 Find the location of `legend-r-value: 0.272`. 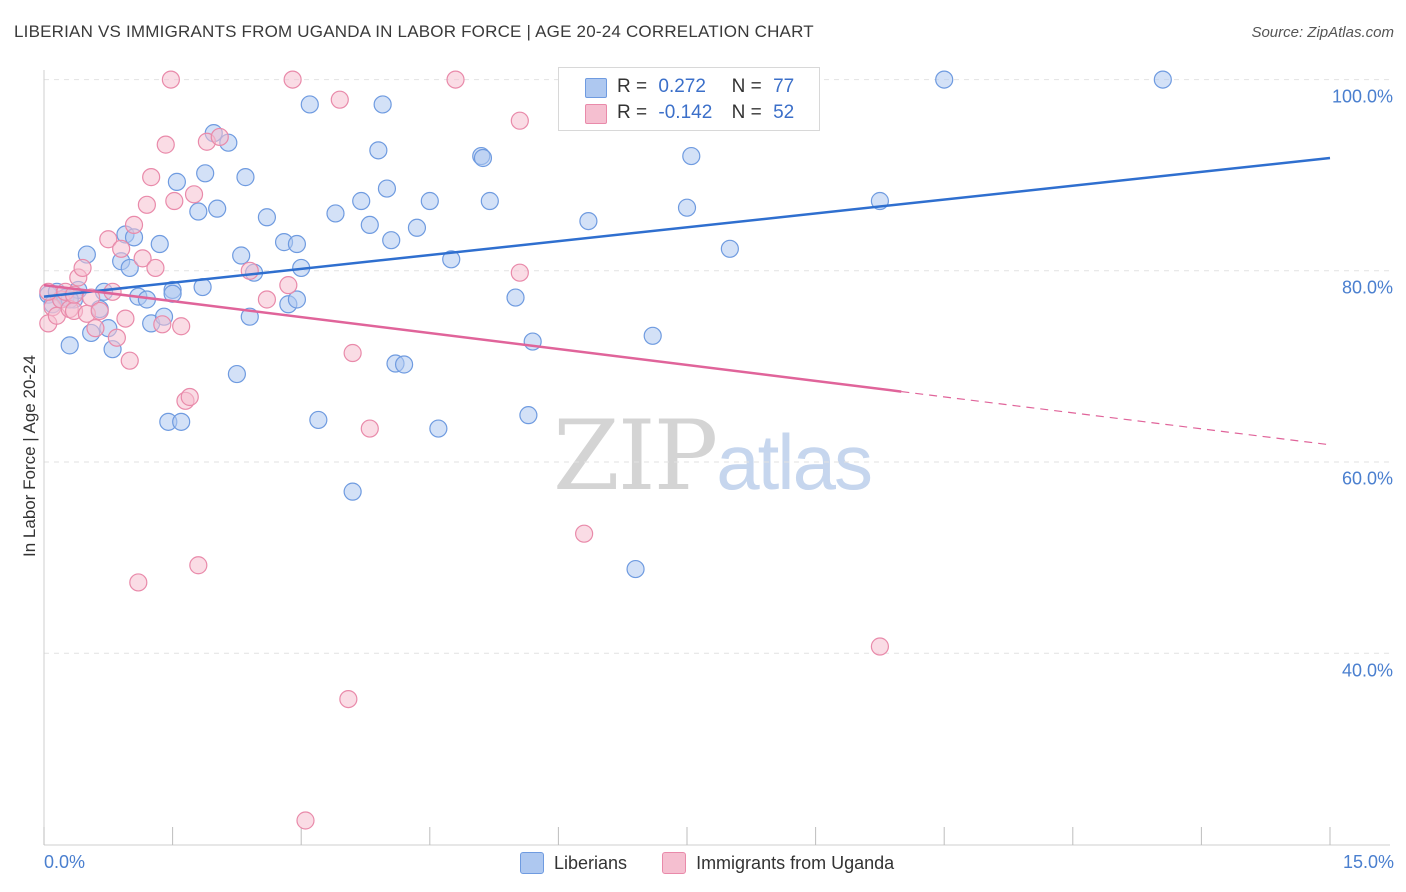

legend-r-value: 0.272 is located at coordinates (682, 86).